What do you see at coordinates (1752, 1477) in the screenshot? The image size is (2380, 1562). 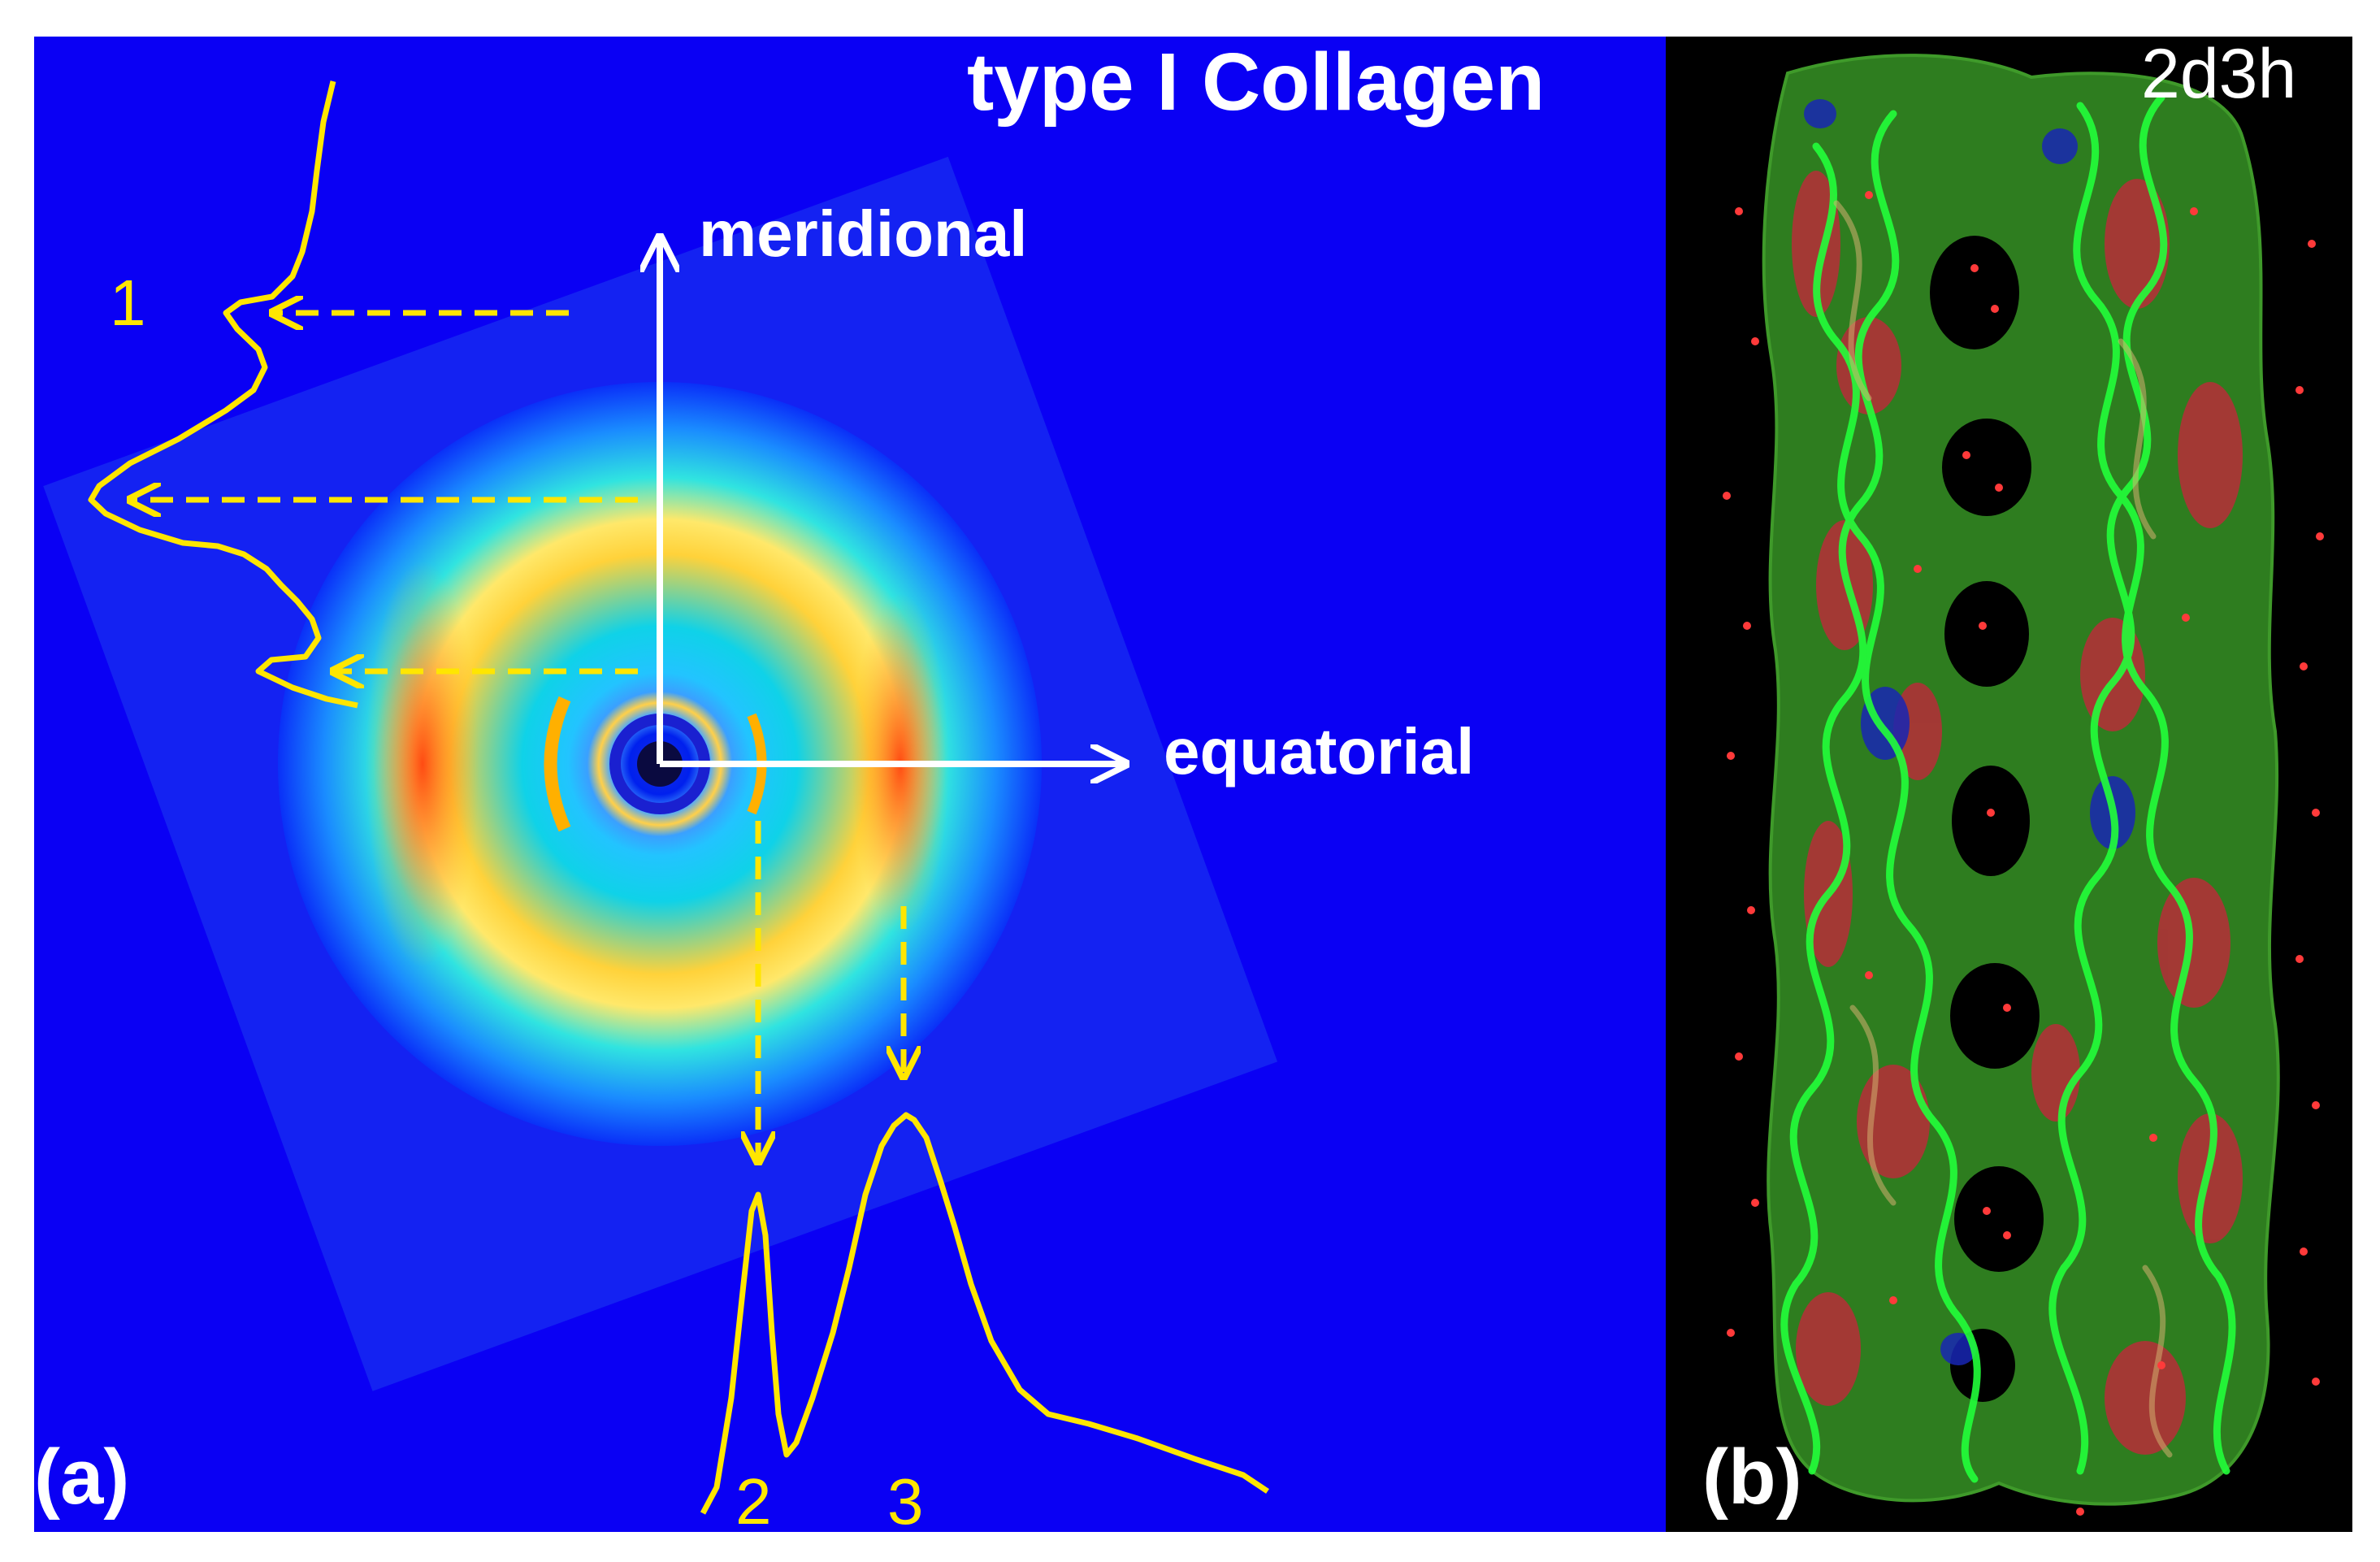 I see `panel-b-label: (b)` at bounding box center [1752, 1477].